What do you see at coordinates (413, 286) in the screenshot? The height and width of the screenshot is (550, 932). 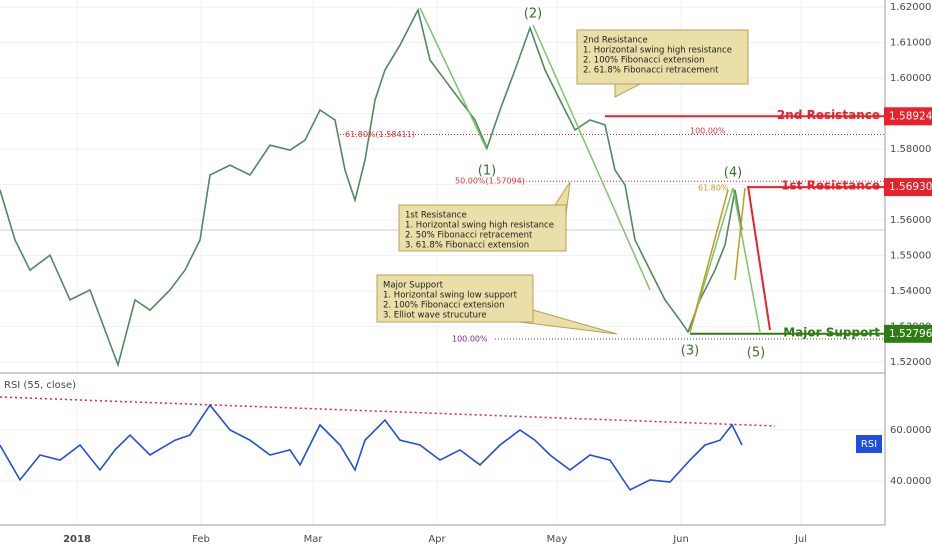 I see `annotation-title: Major Support` at bounding box center [413, 286].